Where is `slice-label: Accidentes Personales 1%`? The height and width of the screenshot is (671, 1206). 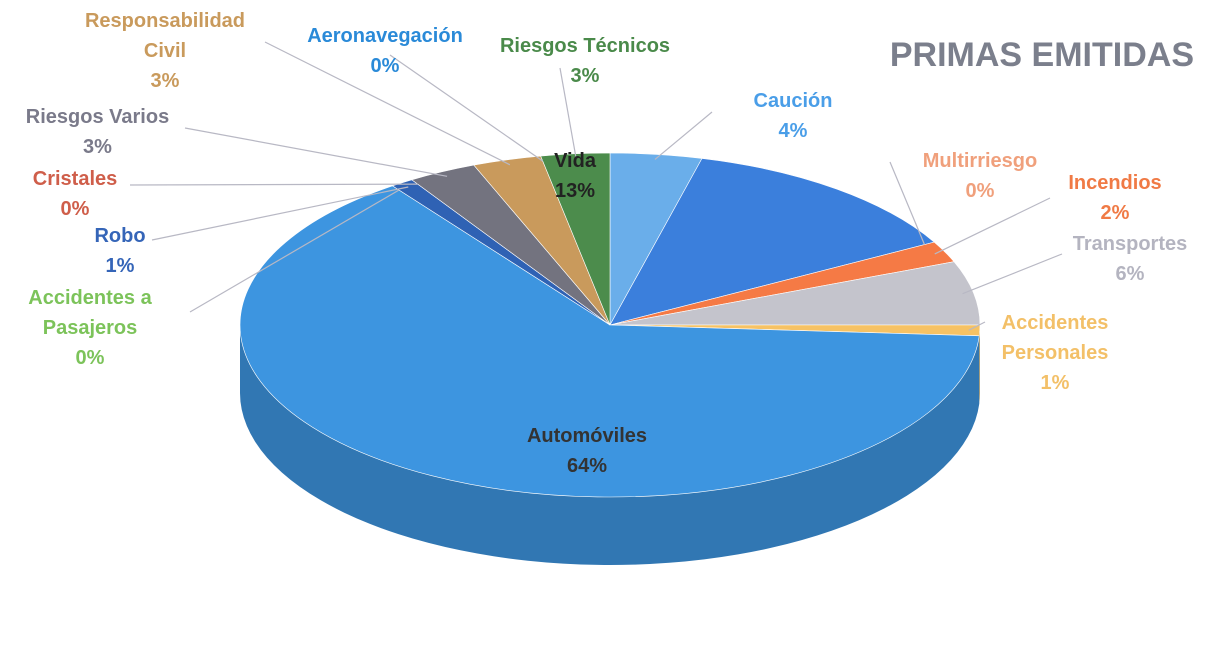 slice-label: Accidentes Personales 1% is located at coordinates (1055, 353).